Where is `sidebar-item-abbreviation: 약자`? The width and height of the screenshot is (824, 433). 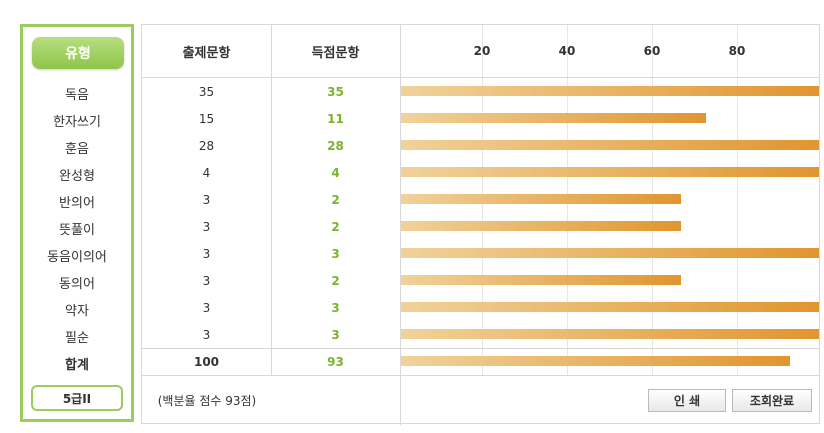
sidebar-item-abbreviation: 약자 is located at coordinates (77, 311).